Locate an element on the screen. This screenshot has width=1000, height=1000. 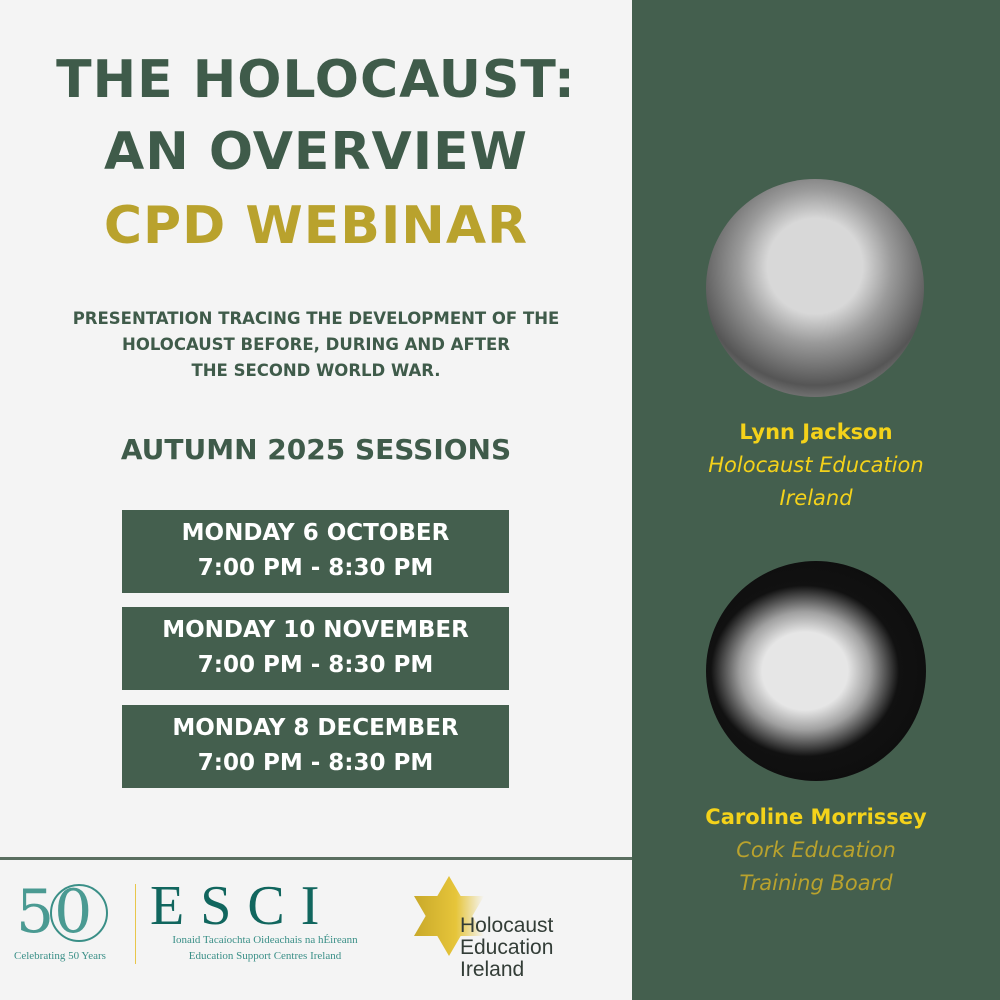
esci-wordmark: ESCI is located at coordinates (243, 906).